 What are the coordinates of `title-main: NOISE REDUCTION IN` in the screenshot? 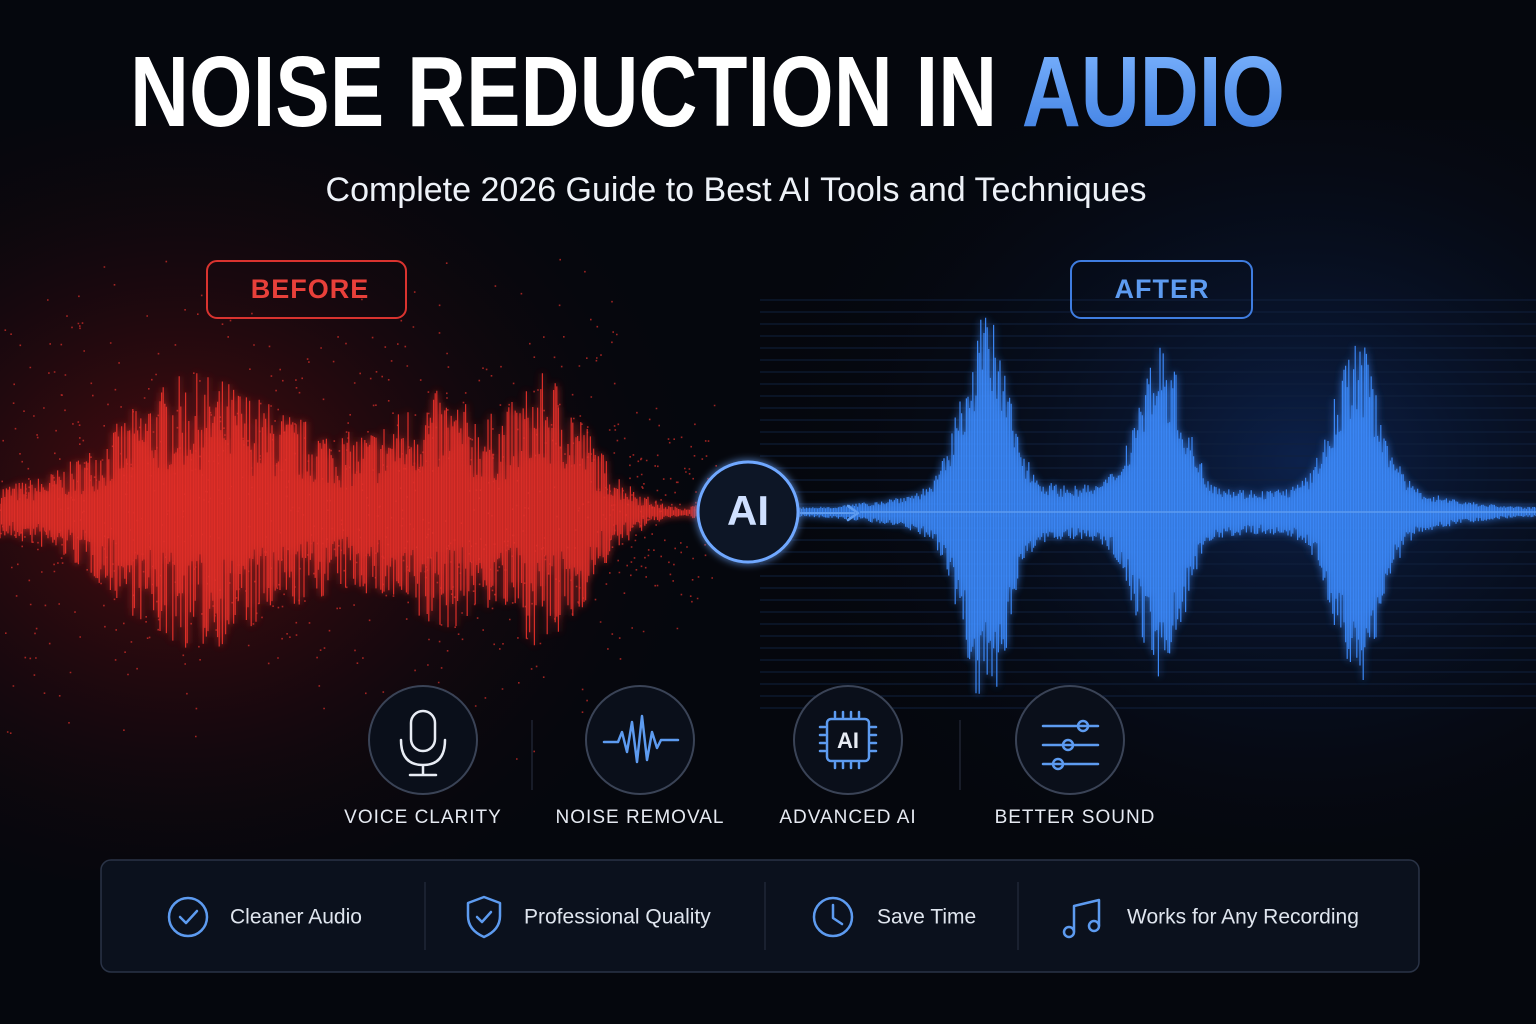 It's located at (563, 92).